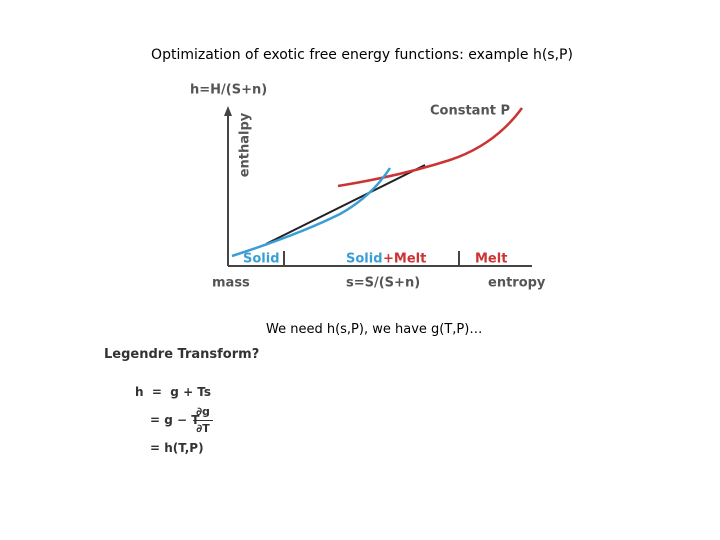 The image size is (720, 540). Describe the element at coordinates (203, 420) in the screenshot. I see `fraction-bar` at that location.